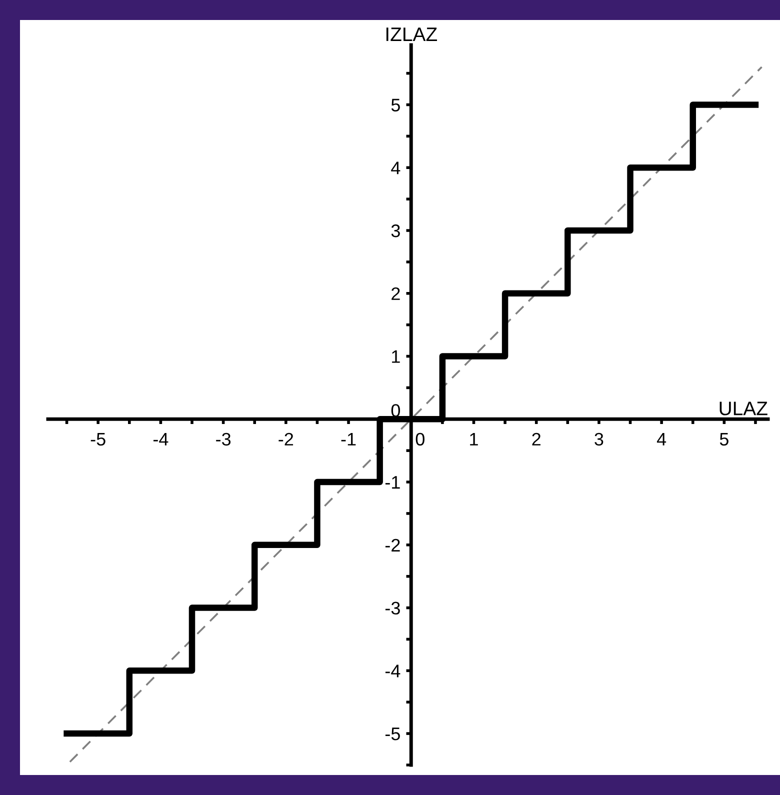 Image resolution: width=780 pixels, height=795 pixels. What do you see at coordinates (396, 293) in the screenshot?
I see `y-tick-label: 2` at bounding box center [396, 293].